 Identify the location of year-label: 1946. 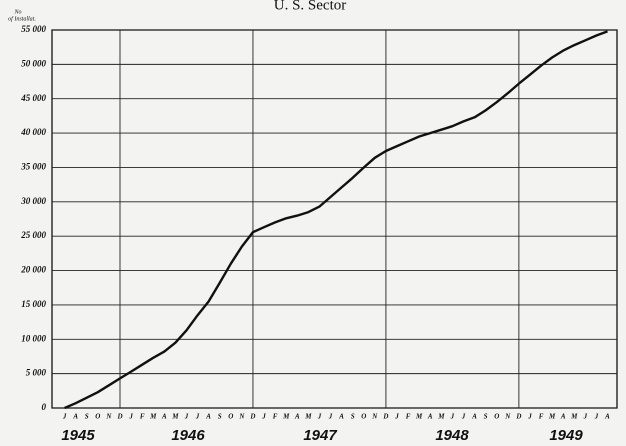
(188, 435).